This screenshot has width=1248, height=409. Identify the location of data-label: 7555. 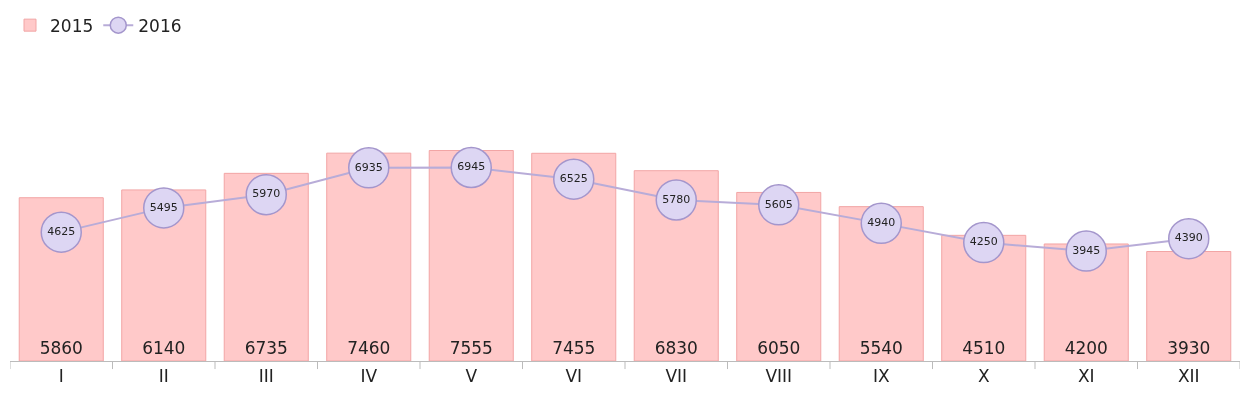
(471, 348).